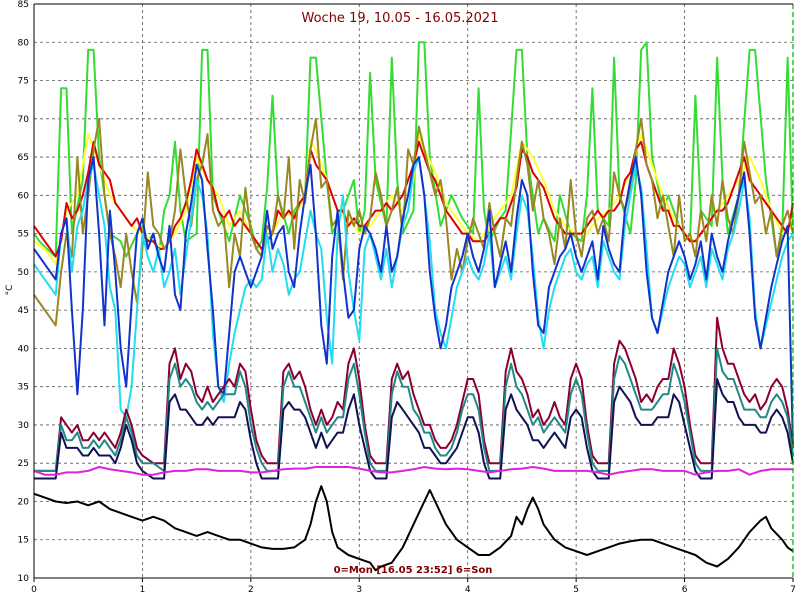  Describe the element at coordinates (576, 590) in the screenshot. I see `x-tick-label: 5` at that location.